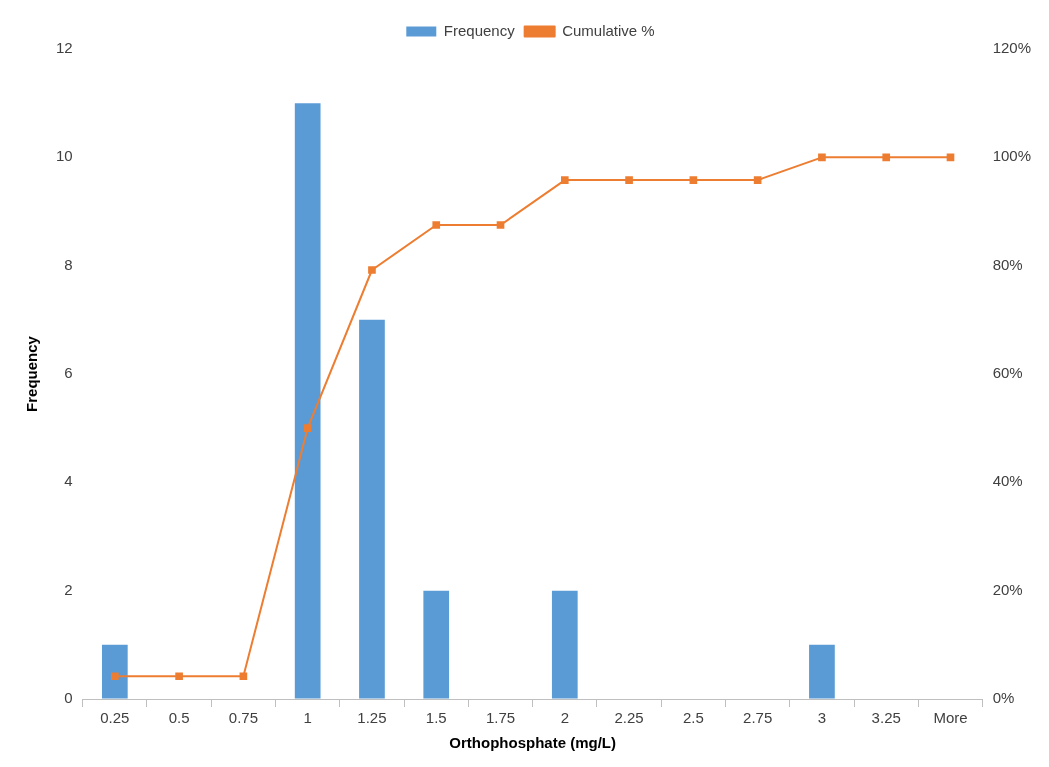 The height and width of the screenshot is (767, 1049). What do you see at coordinates (307, 718) in the screenshot?
I see `x-tick-label: 1` at bounding box center [307, 718].